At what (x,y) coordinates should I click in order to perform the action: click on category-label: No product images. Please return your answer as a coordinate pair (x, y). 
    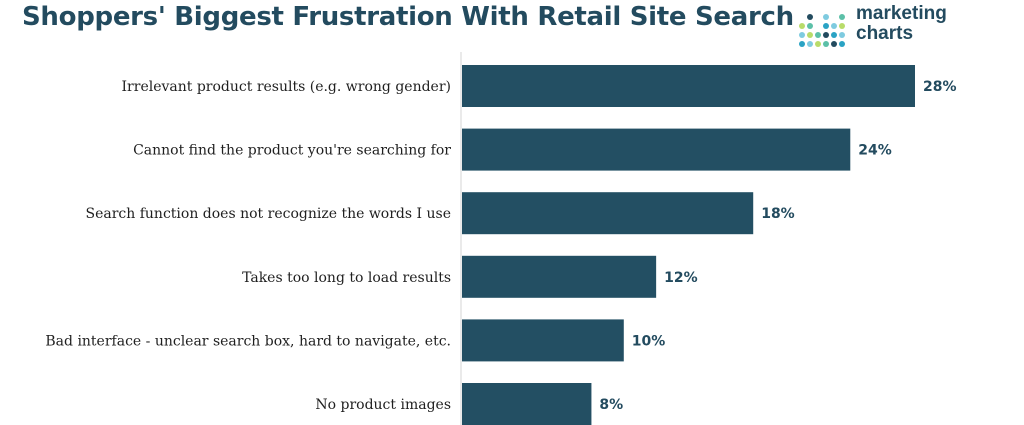
    Looking at the image, I should click on (383, 405).